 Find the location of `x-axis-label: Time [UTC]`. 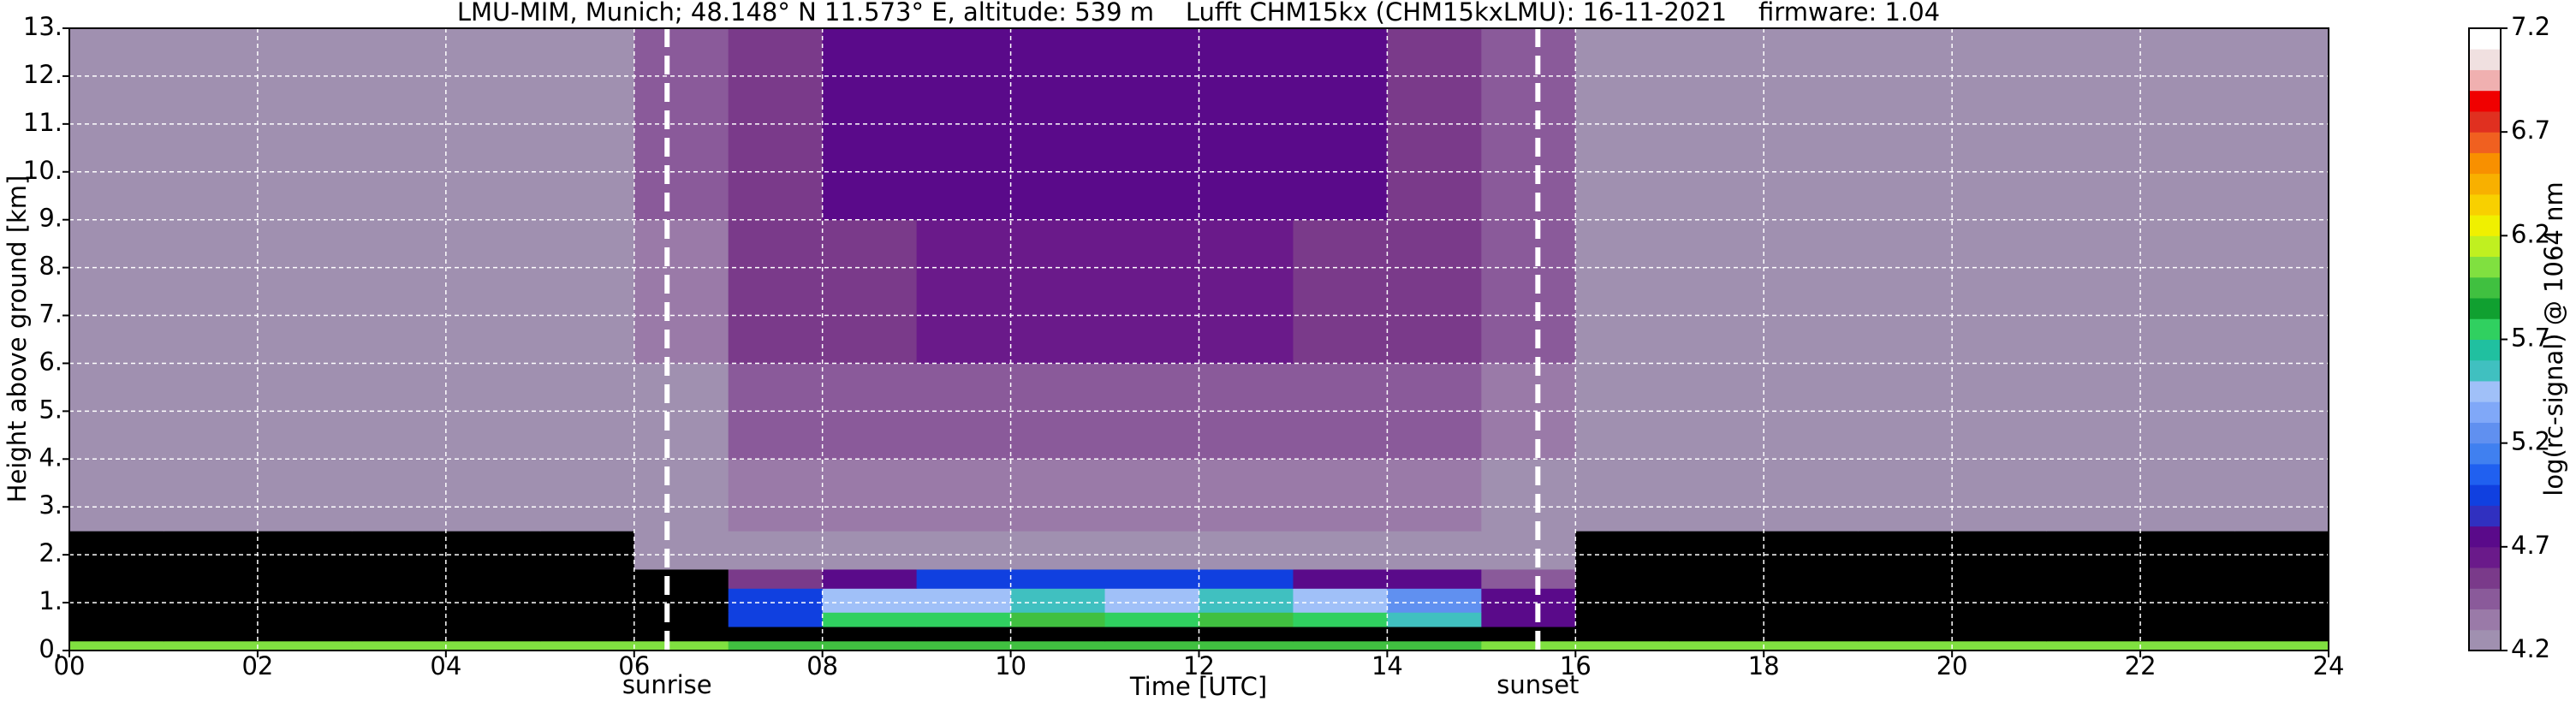

x-axis-label: Time [UTC] is located at coordinates (1198, 686).